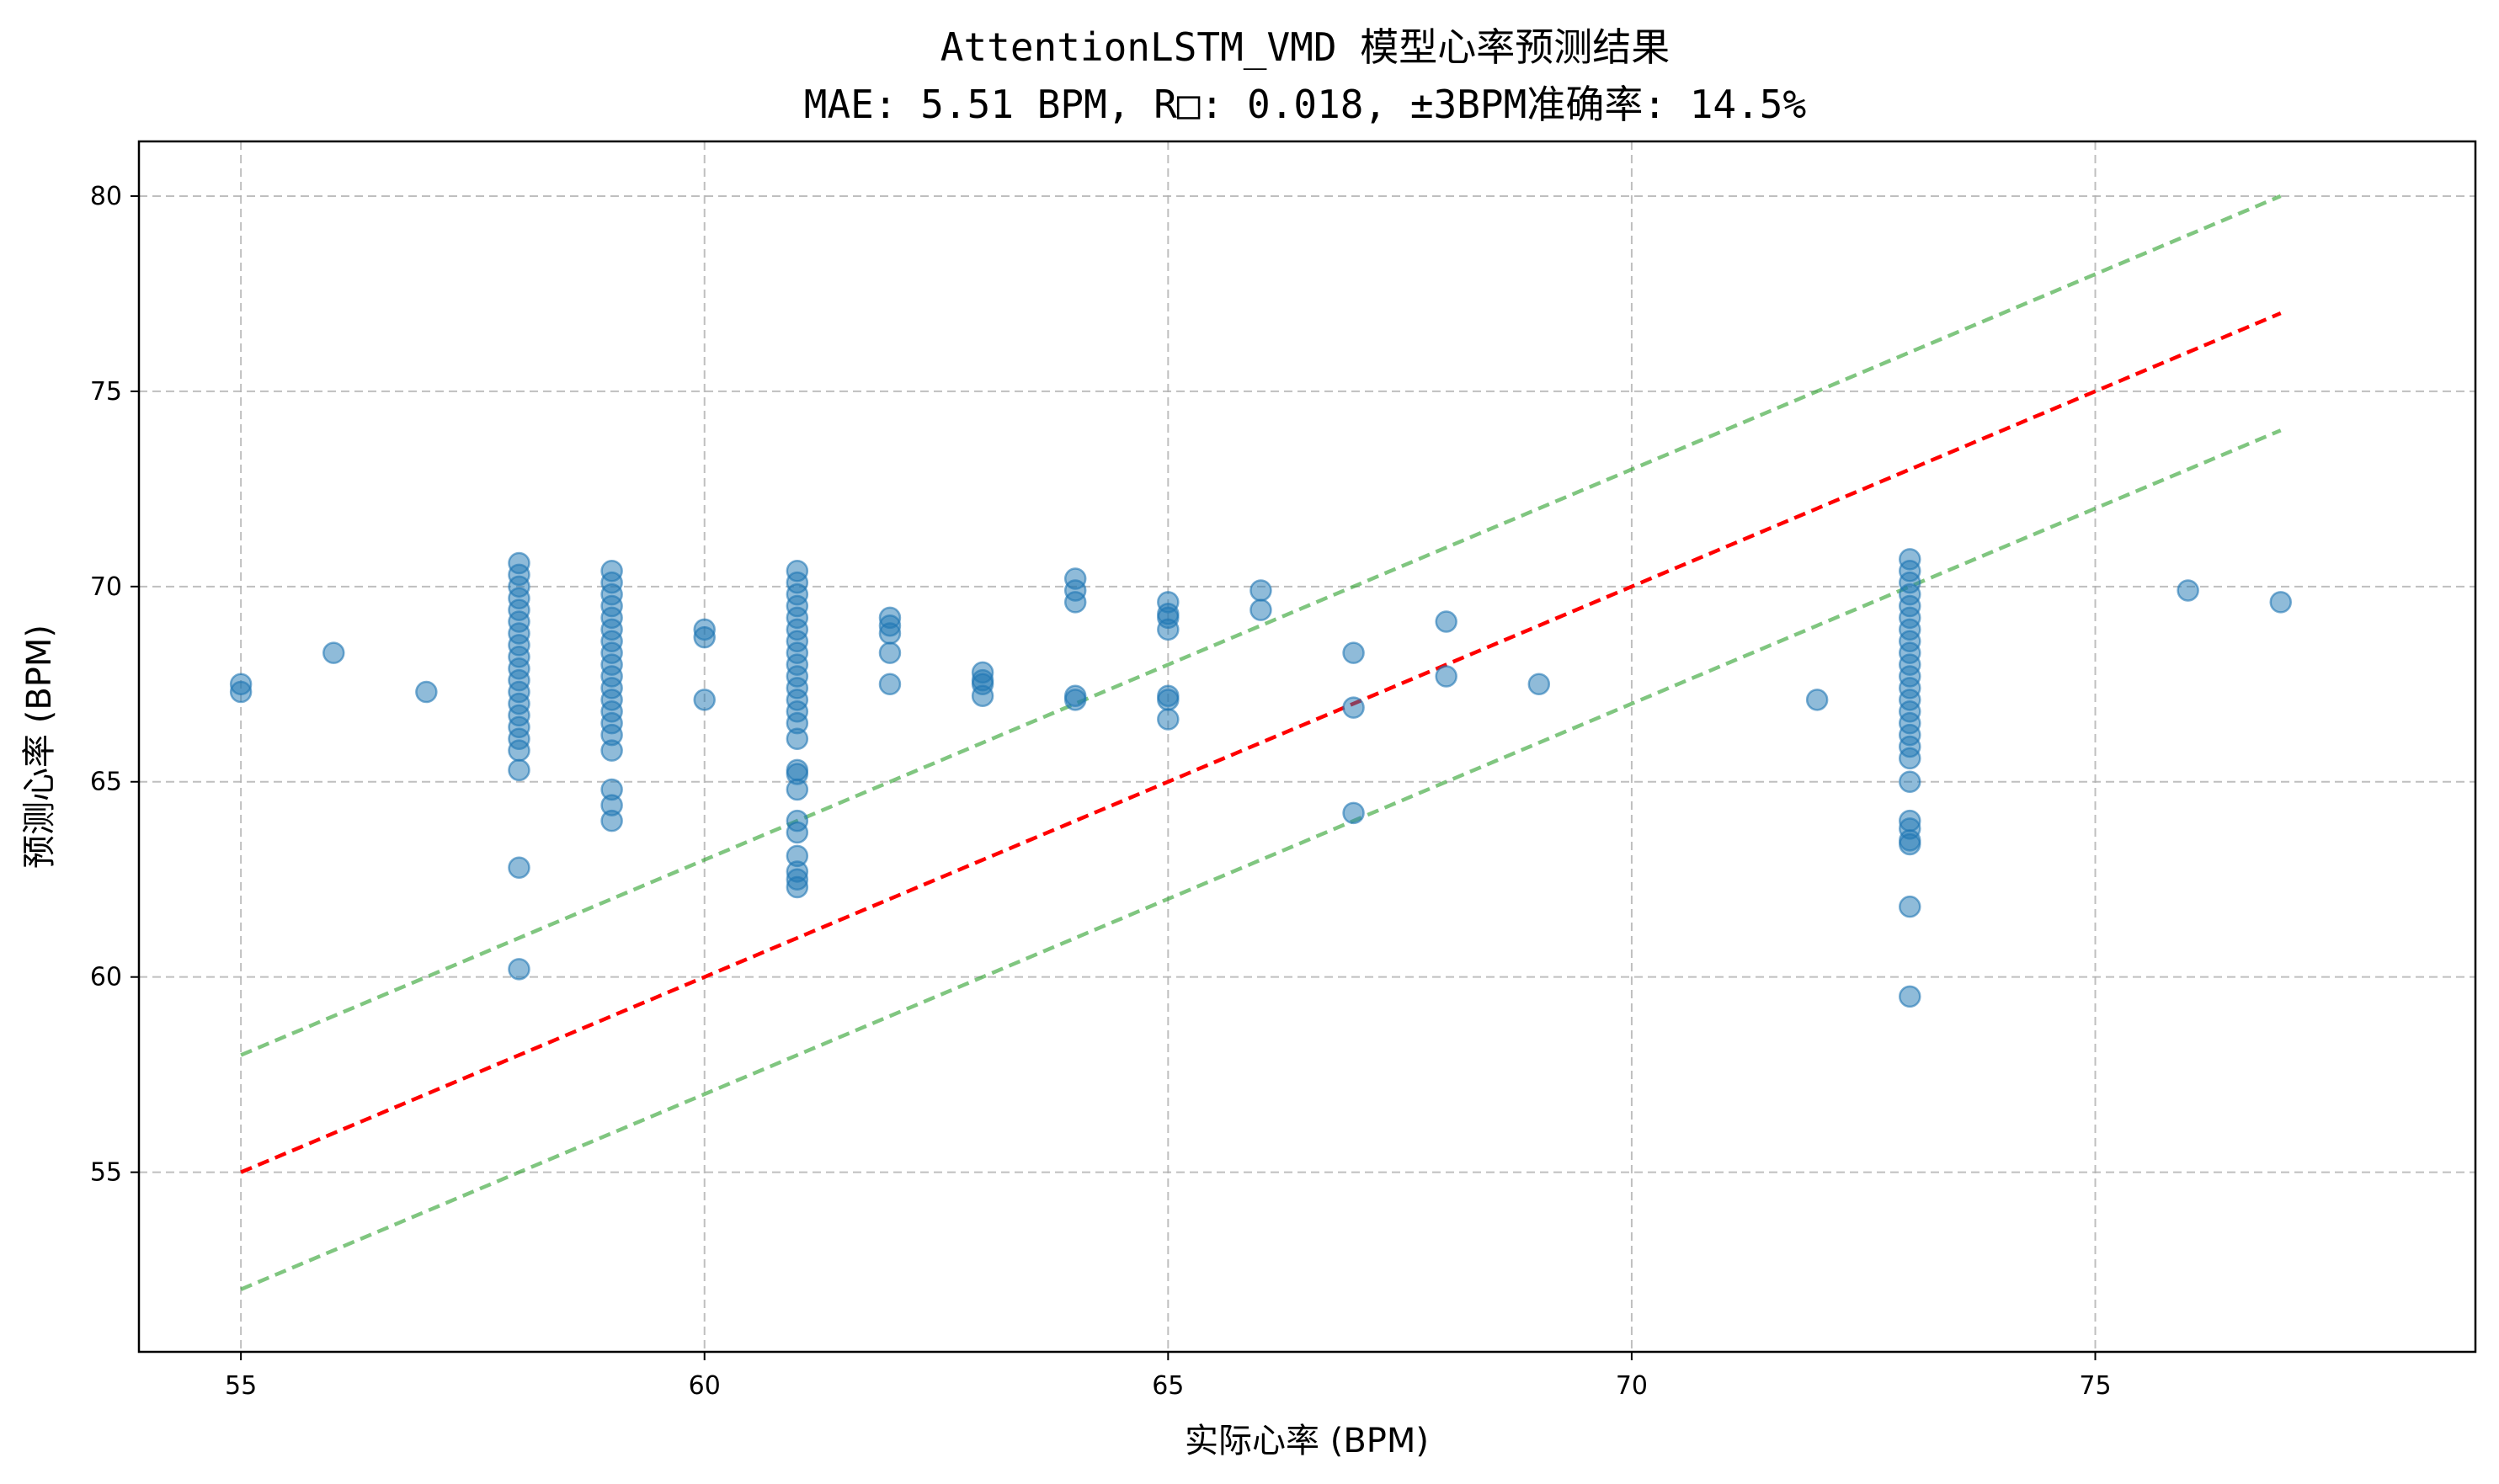  Describe the element at coordinates (106, 1173) in the screenshot. I see `y-tick-label: 55` at that location.